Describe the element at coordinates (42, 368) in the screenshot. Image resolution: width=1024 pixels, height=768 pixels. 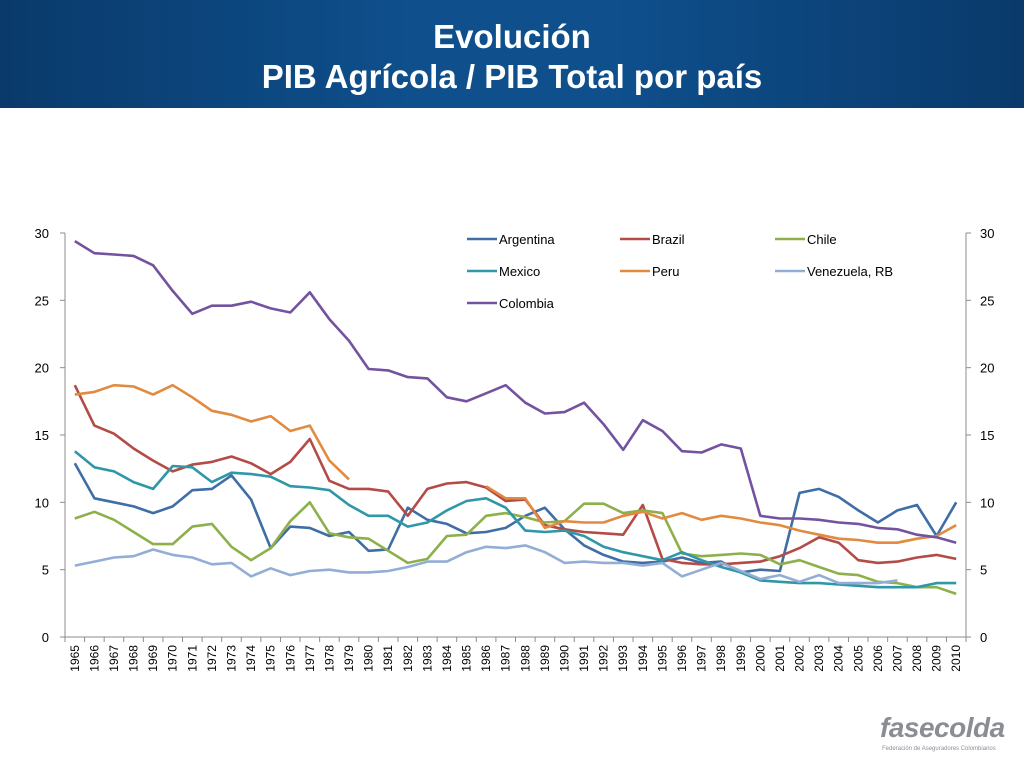
I see `y-tick-label-left: 20` at that location.